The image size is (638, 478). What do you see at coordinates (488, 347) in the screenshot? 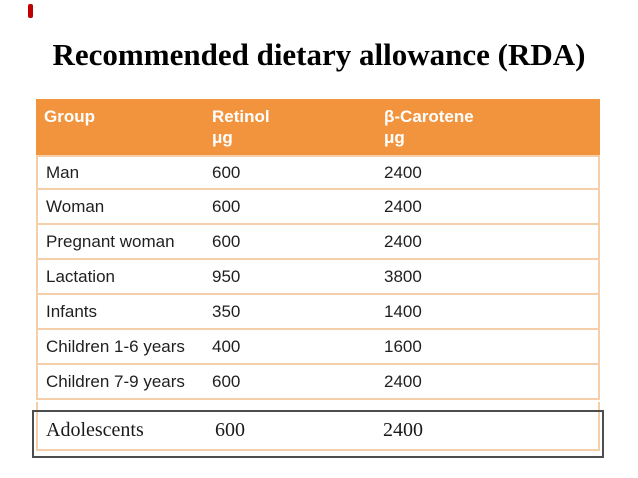
I see `cell-carotene: 1600` at bounding box center [488, 347].